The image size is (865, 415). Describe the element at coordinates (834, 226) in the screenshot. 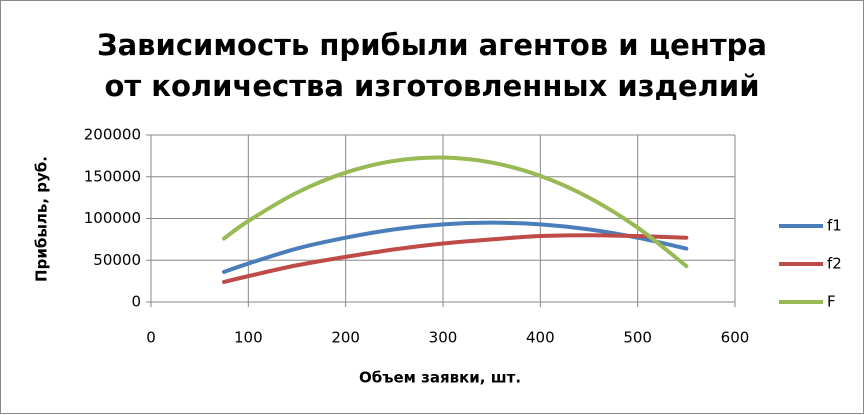

I see `legend-label: f1` at that location.